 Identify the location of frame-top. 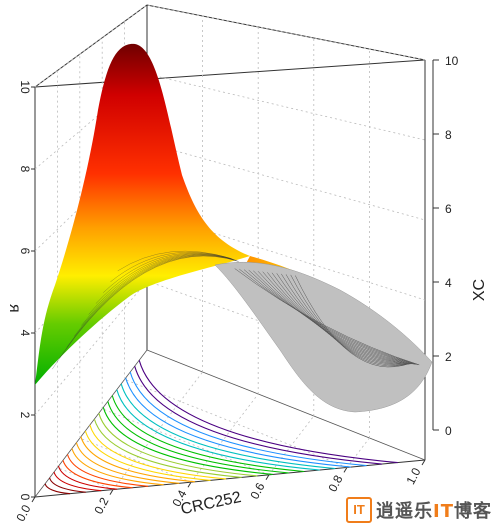
(230, 46).